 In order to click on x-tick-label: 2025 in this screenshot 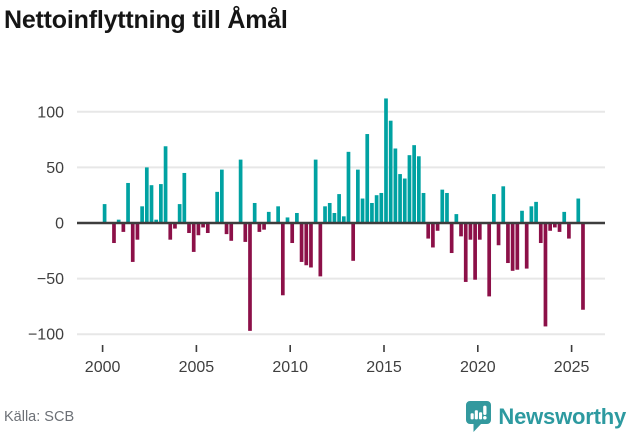, I will do `click(572, 367)`.